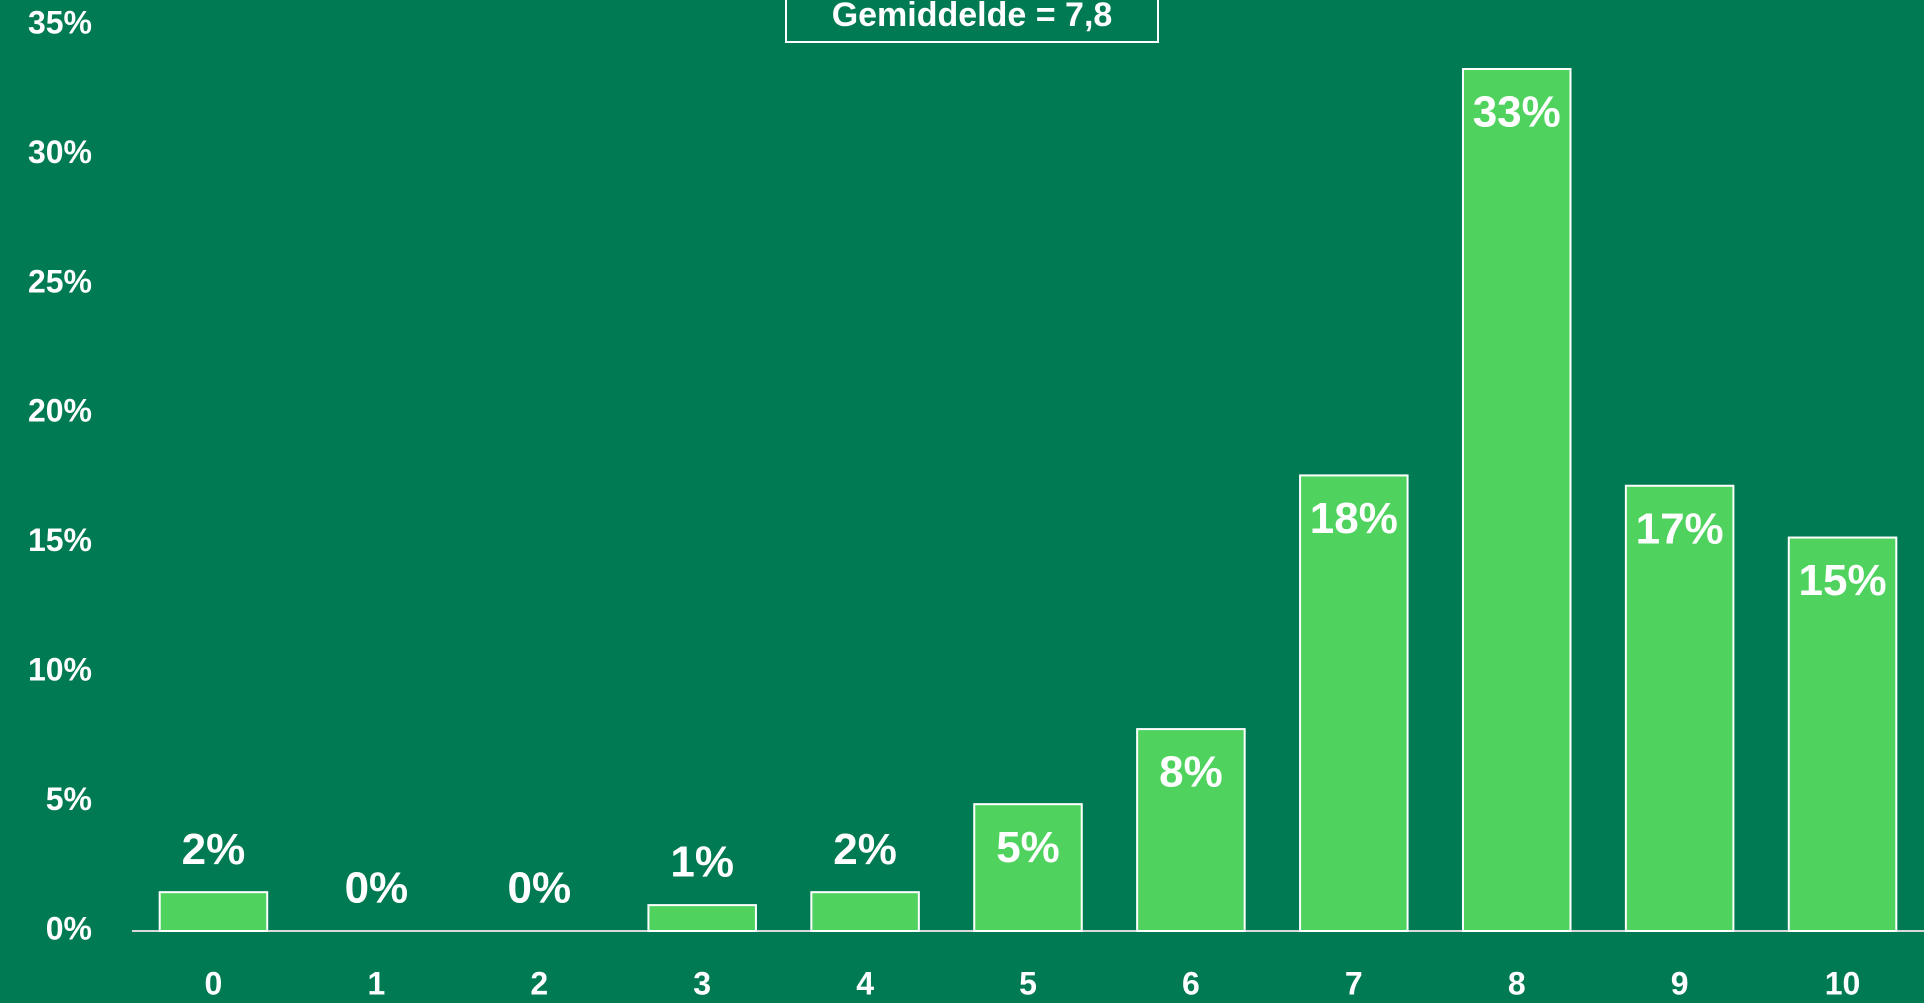 The image size is (1924, 1003). Describe the element at coordinates (60, 411) in the screenshot. I see `y-tick-label: 20%` at that location.